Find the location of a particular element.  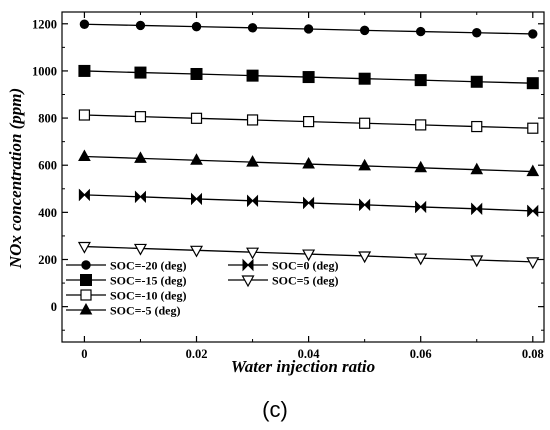

y-tick-label: 600 is located at coordinates (47, 166).